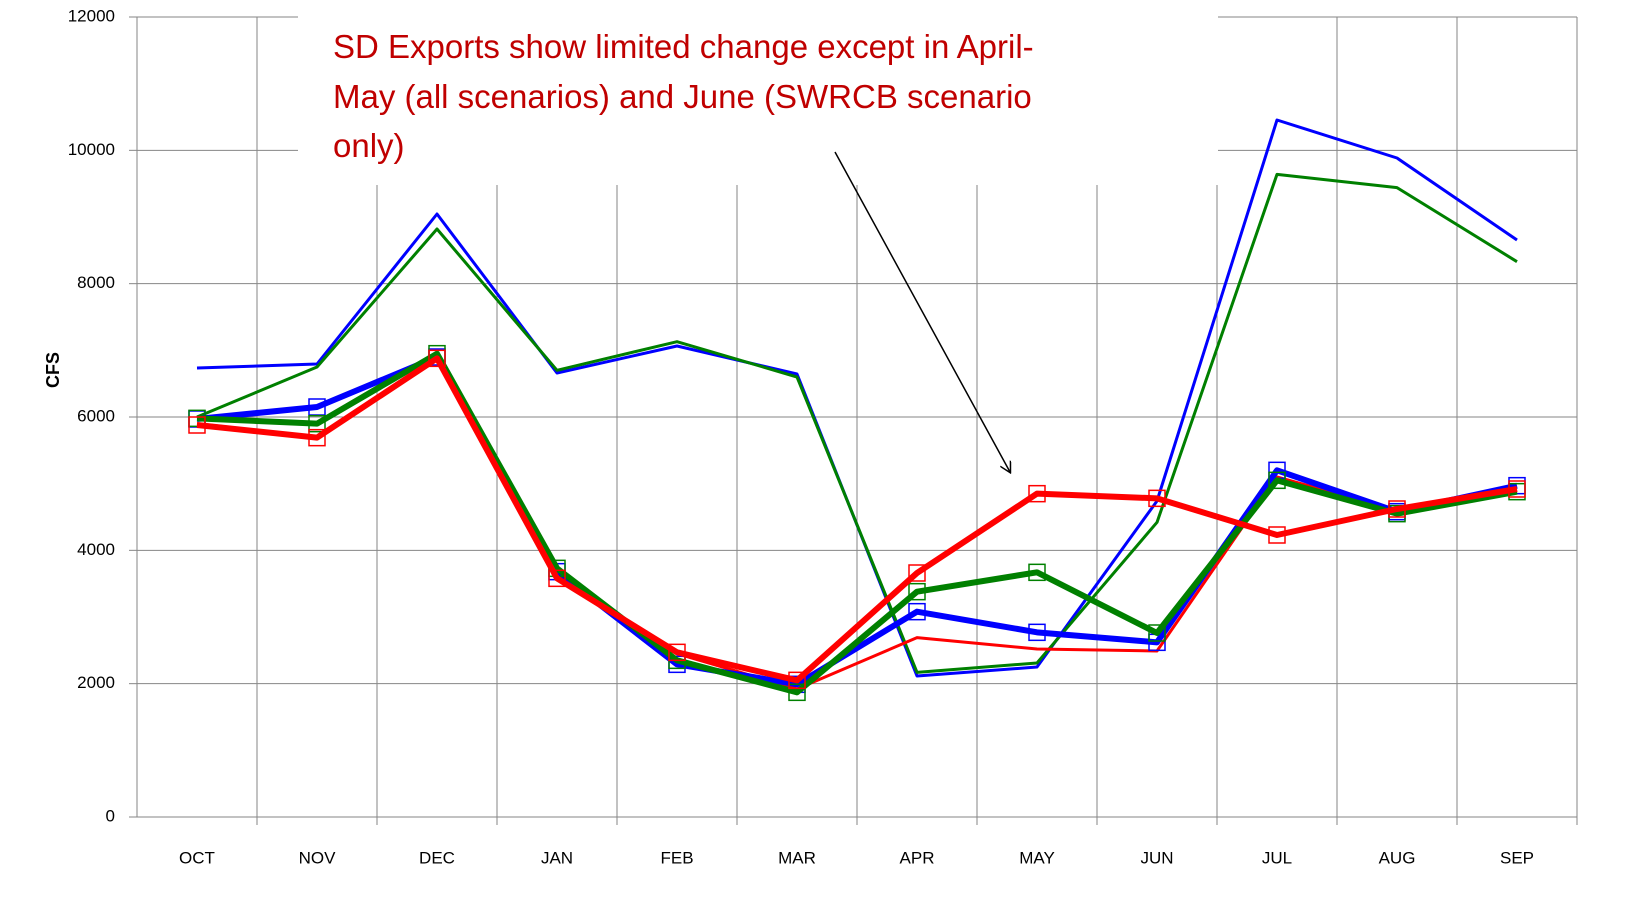 The image size is (1625, 900). Describe the element at coordinates (91, 149) in the screenshot. I see `y-tick-label: 10000` at that location.